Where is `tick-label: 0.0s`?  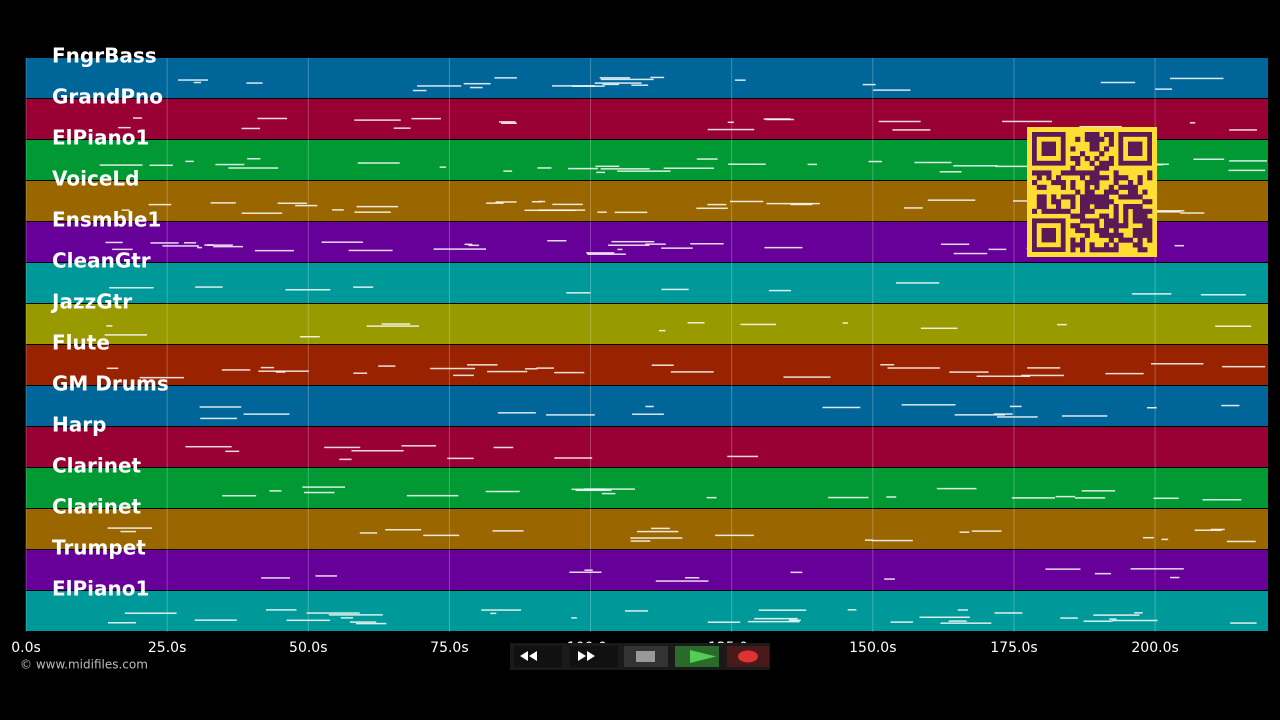 tick-label: 0.0s is located at coordinates (26, 648).